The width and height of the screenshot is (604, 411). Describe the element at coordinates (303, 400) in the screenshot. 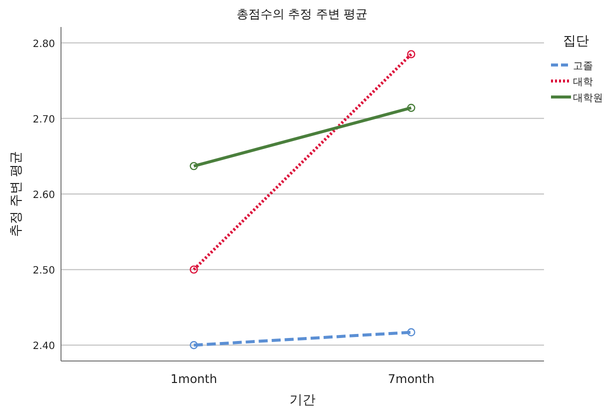

I see `x-axis-title: 기간` at that location.